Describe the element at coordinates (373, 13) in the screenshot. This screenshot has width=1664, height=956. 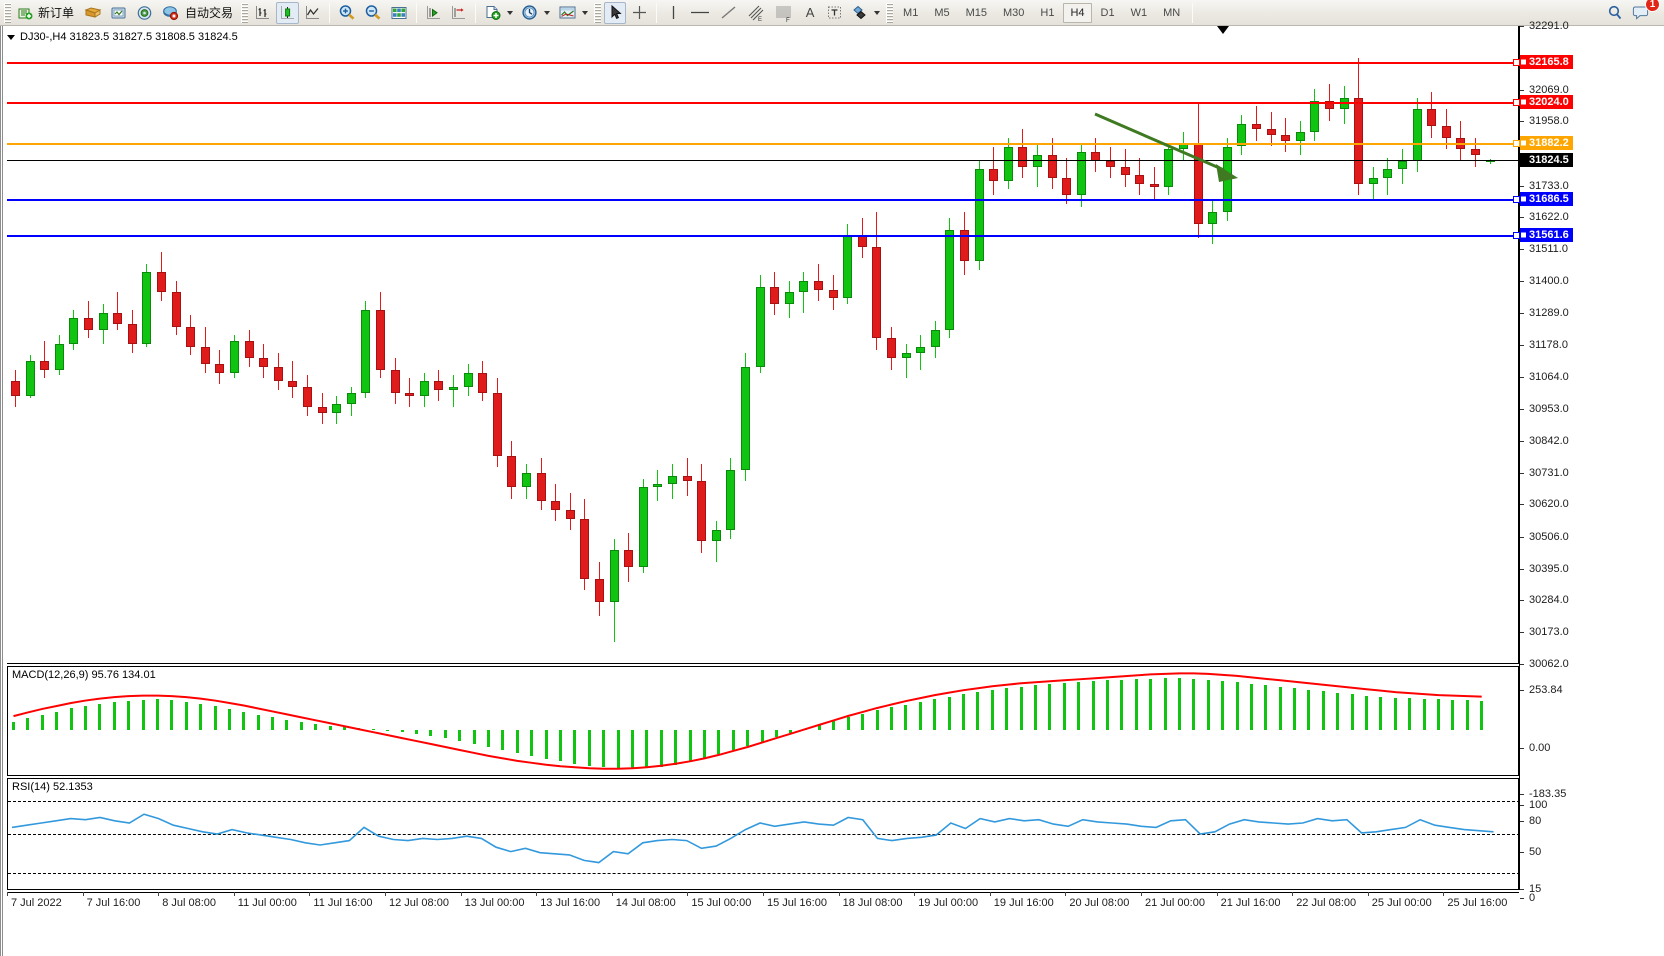
I see `zoom-out-button` at that location.